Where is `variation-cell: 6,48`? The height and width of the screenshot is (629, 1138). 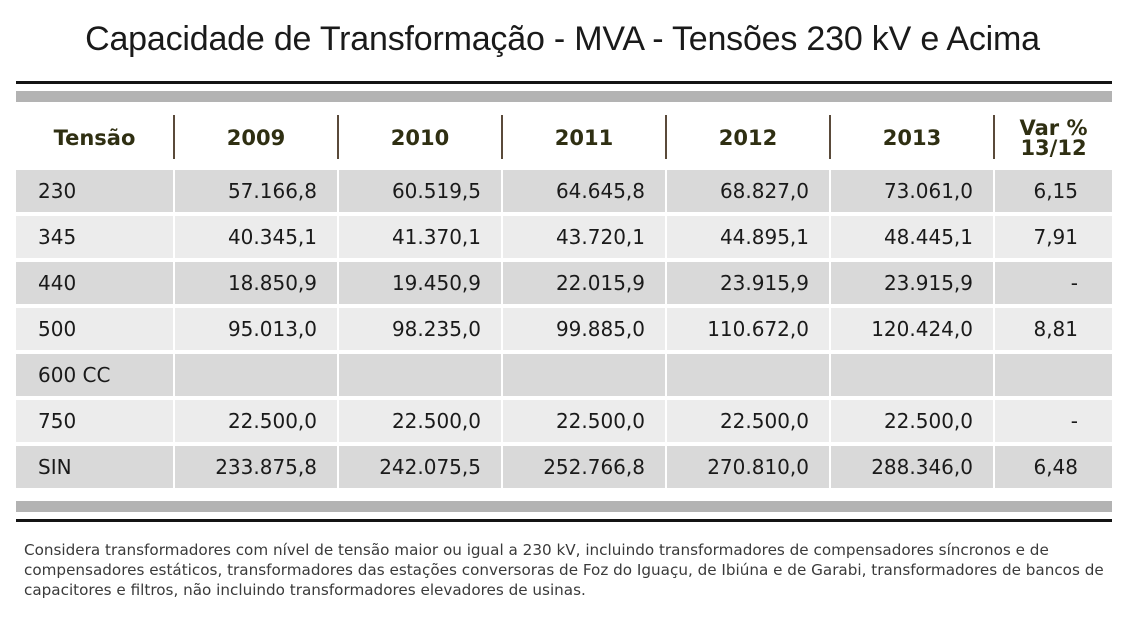 variation-cell: 6,48 is located at coordinates (1053, 467).